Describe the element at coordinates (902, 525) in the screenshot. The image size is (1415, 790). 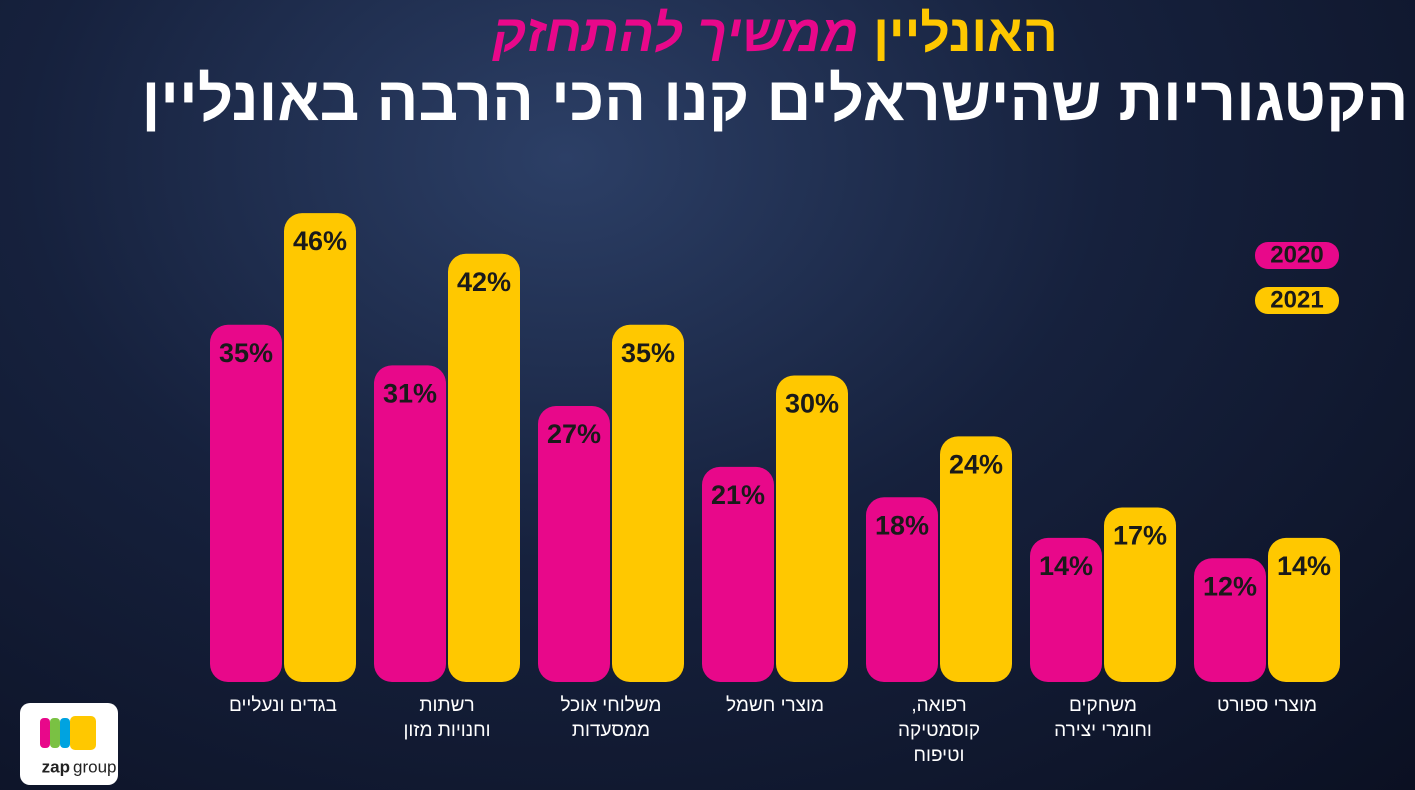
I see `value-label: 18%` at that location.